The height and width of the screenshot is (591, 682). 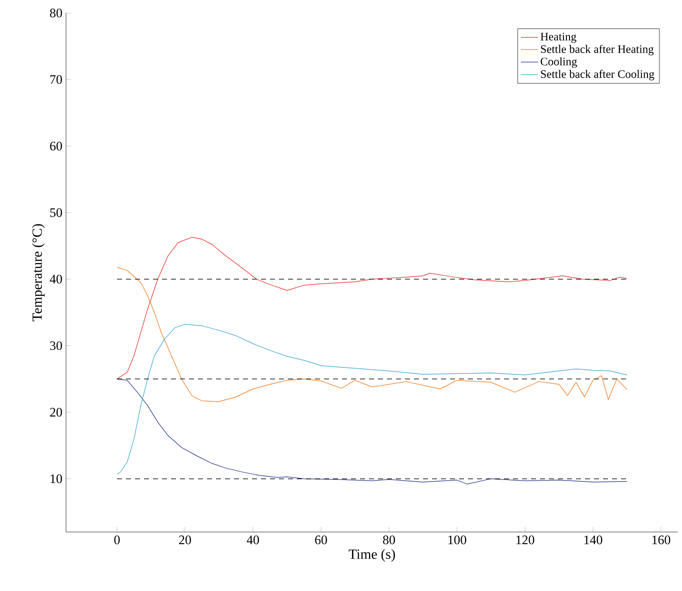 I want to click on y-tick-label: 20, so click(x=56, y=412).